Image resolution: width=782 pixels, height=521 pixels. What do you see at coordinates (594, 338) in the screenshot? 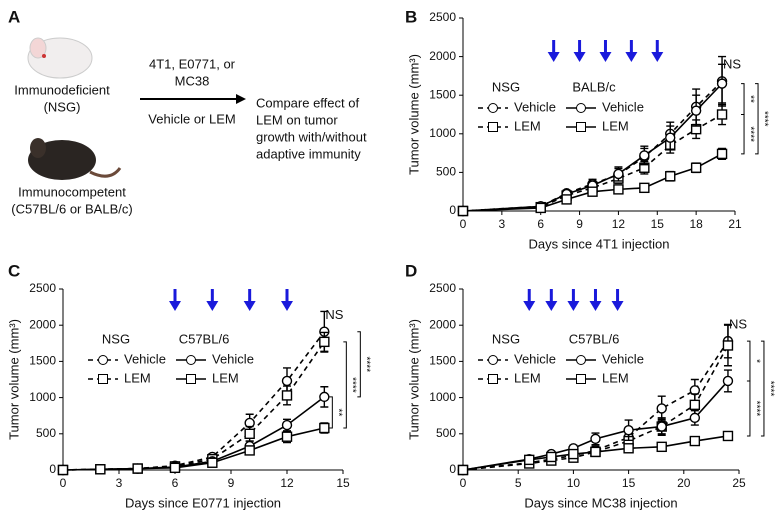
I see `legend-group: C57BL/6` at bounding box center [594, 338].